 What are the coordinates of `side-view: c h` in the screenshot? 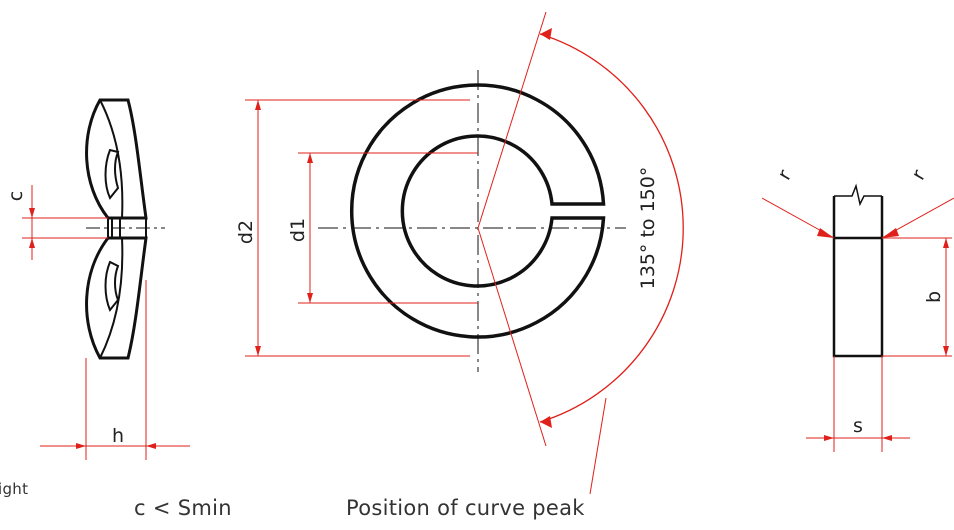 It's located at (97, 279).